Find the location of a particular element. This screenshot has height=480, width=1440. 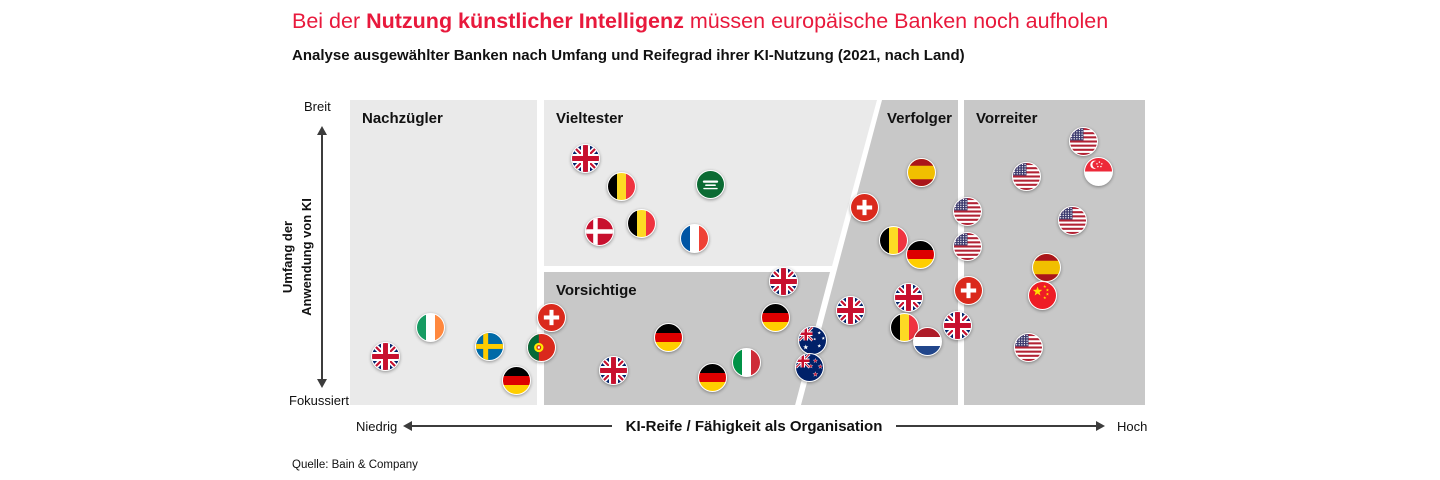

title-suffix: müssen europäische Banken noch aufholen is located at coordinates (896, 21).